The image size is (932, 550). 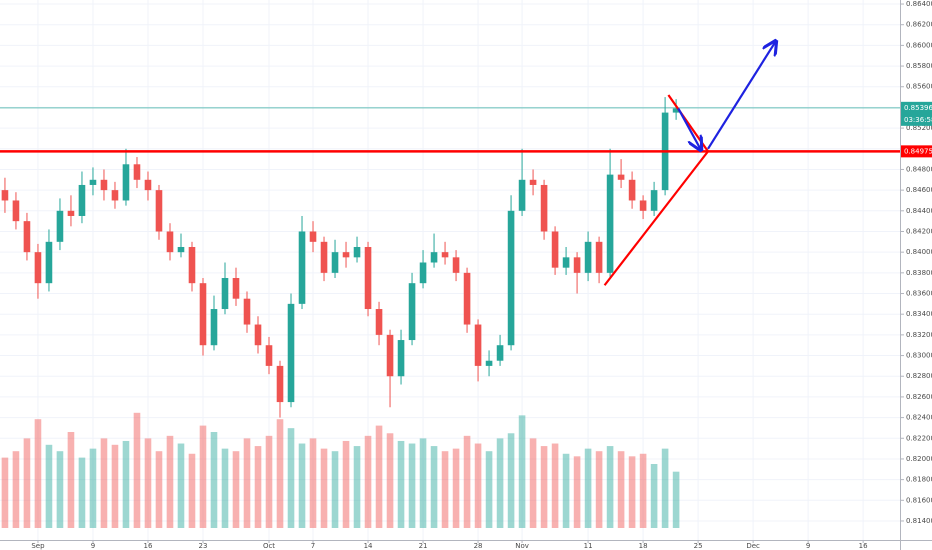 I want to click on x-tick-label: Nov, so click(x=522, y=546).